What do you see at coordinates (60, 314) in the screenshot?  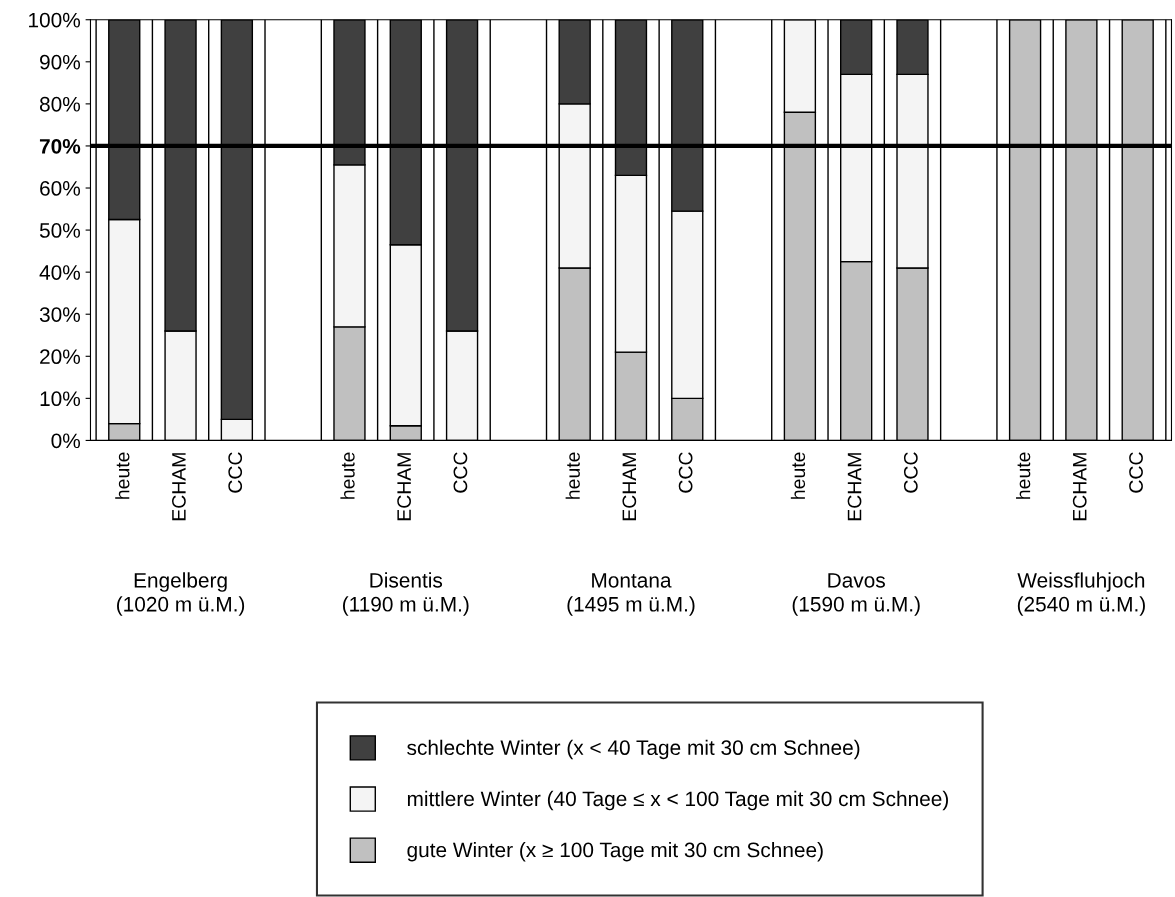 I see `y-tick-label: 30%` at bounding box center [60, 314].